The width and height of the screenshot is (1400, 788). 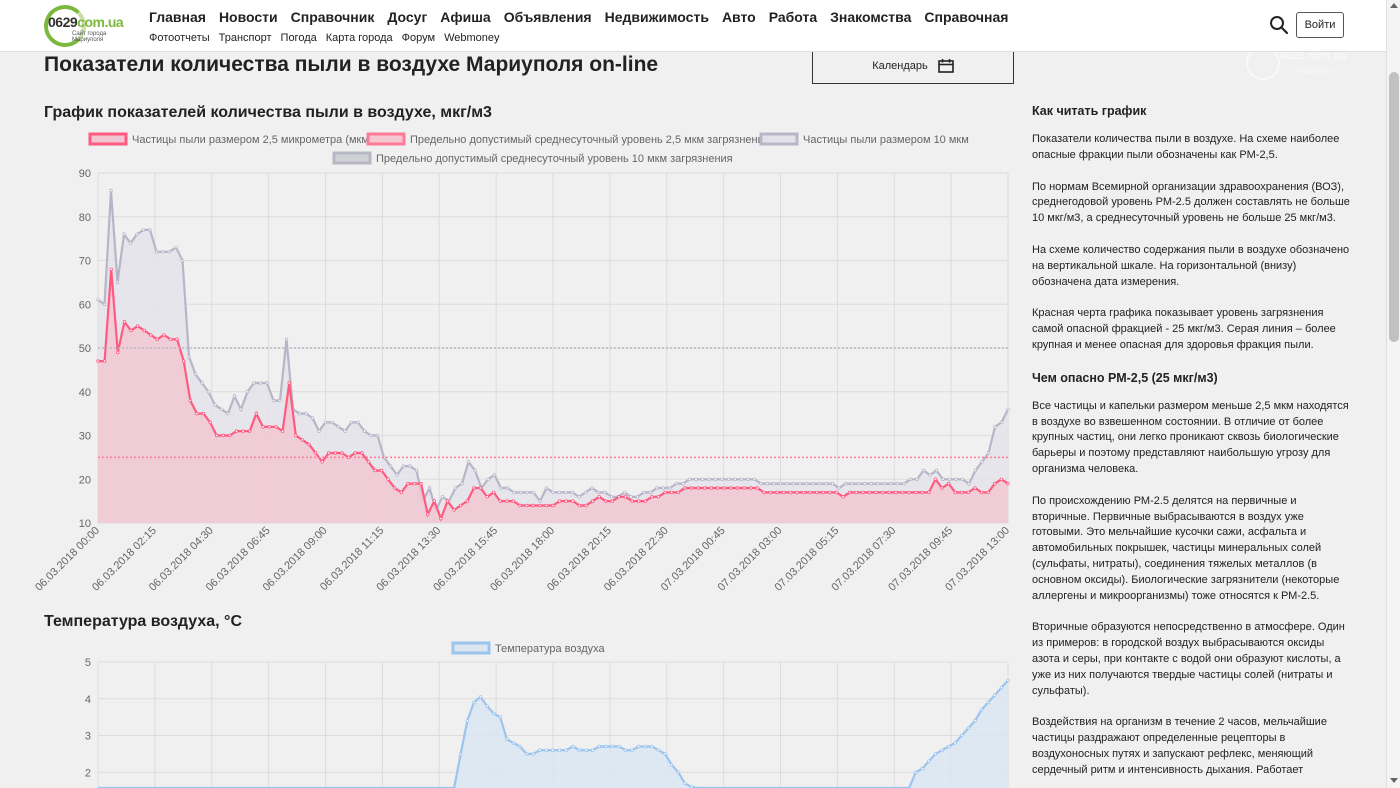 What do you see at coordinates (1394, 207) in the screenshot?
I see `scroll-thumb` at bounding box center [1394, 207].